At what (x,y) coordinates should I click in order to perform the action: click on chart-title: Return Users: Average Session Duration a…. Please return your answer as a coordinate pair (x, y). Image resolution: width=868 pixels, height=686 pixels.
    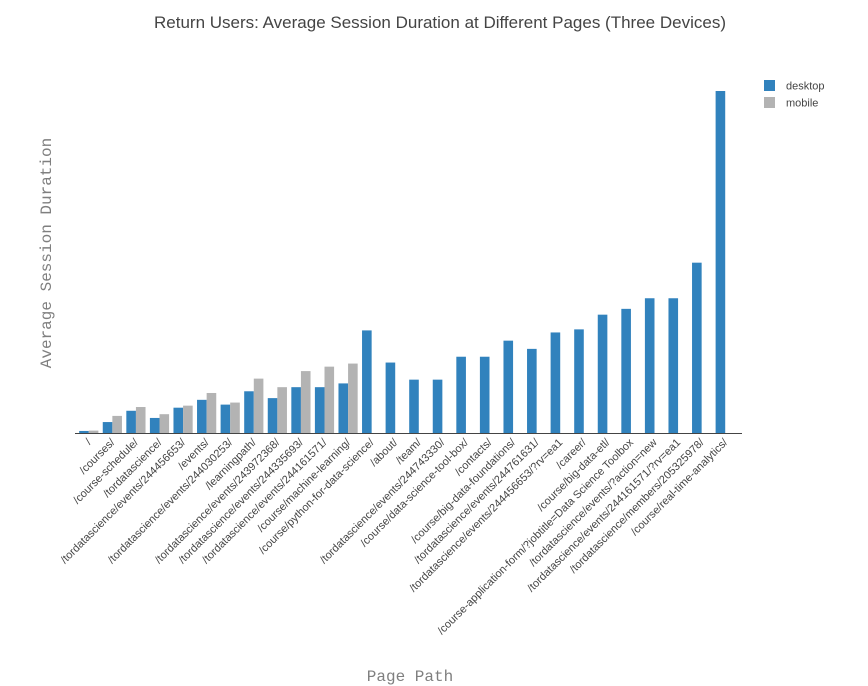
    Looking at the image, I should click on (440, 22).